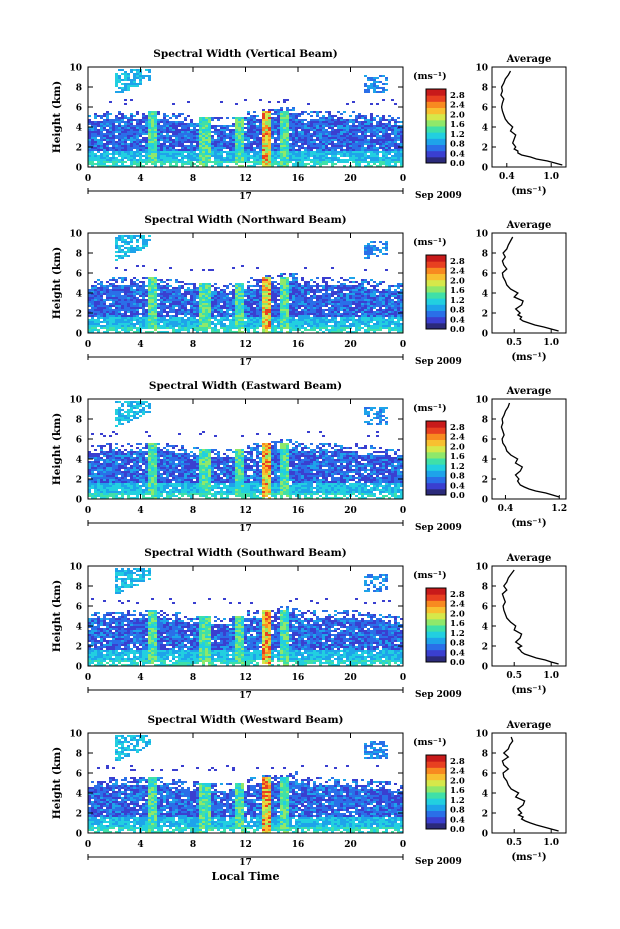 The height and width of the screenshot is (929, 620). I want to click on heatmap-field, so click(245, 118).